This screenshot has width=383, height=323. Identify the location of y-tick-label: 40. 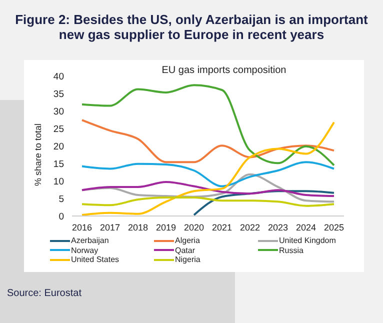
(58, 76).